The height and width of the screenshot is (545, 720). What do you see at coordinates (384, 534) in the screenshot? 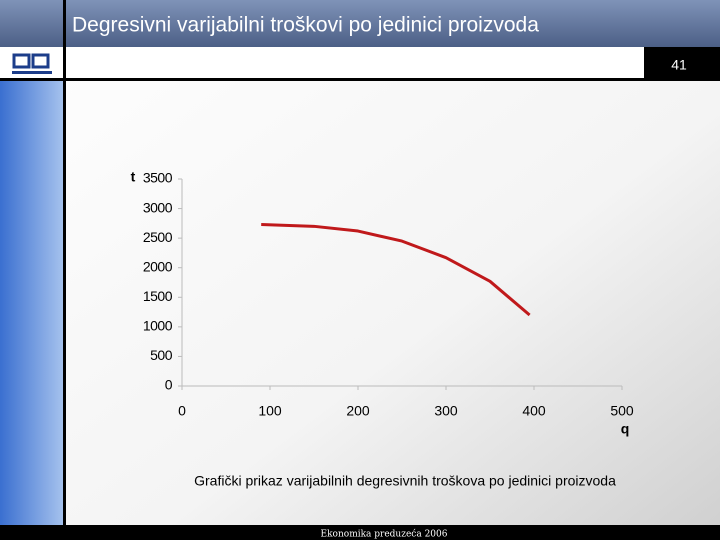
I see `footer: Ekonomika preduzeća 2006` at bounding box center [384, 534].